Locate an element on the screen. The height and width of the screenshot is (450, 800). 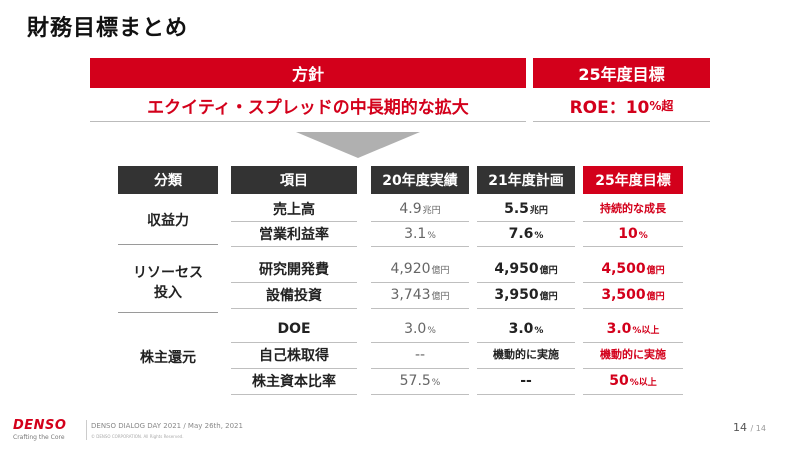
cell-fy20: 4,920 億円 is located at coordinates (420, 269).